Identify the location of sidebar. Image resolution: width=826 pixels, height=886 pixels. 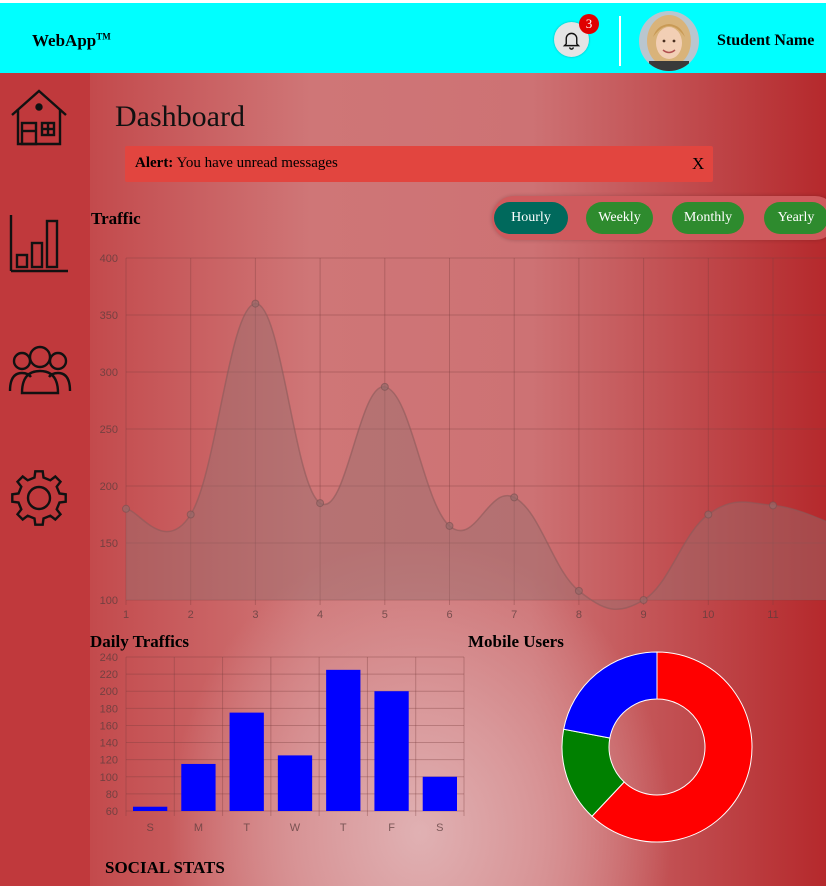
(45, 479).